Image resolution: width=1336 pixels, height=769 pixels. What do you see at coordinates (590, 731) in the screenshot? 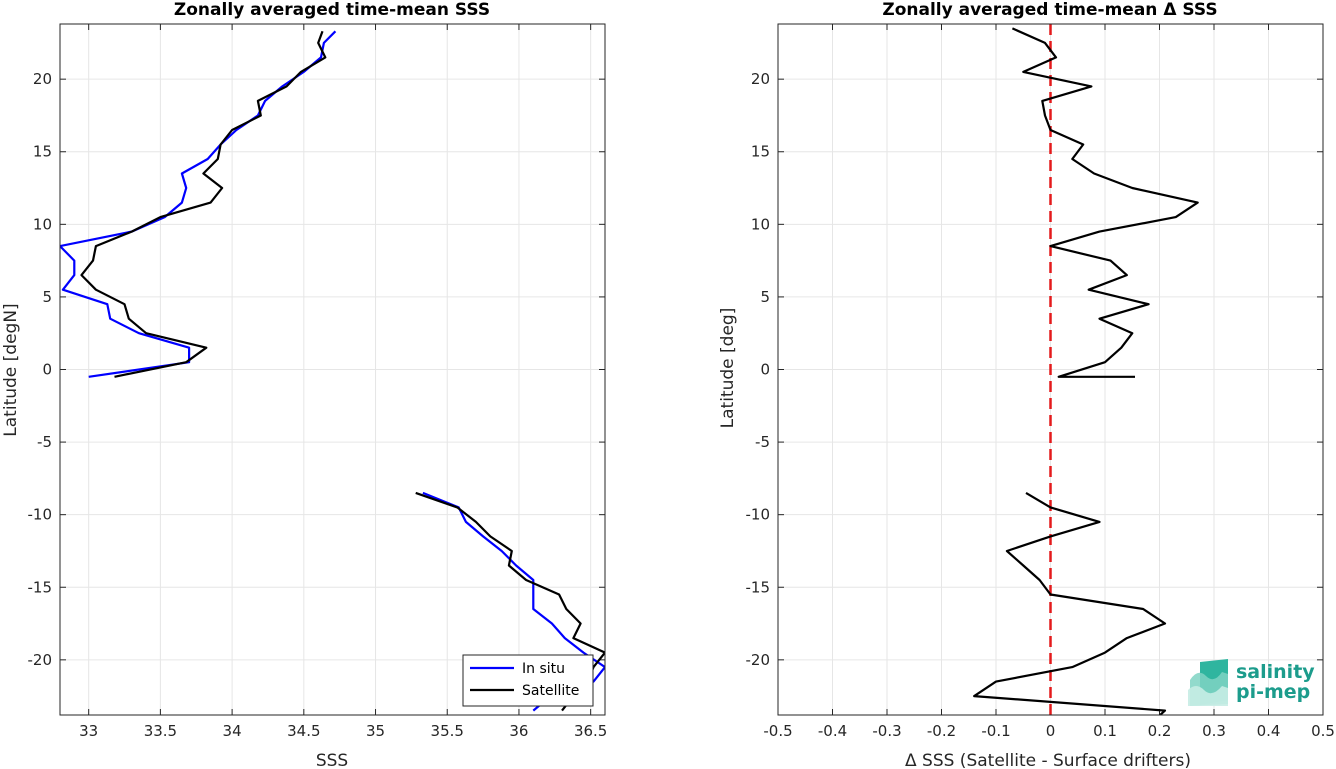
I see `x-tick-label: 36.5` at bounding box center [590, 731].